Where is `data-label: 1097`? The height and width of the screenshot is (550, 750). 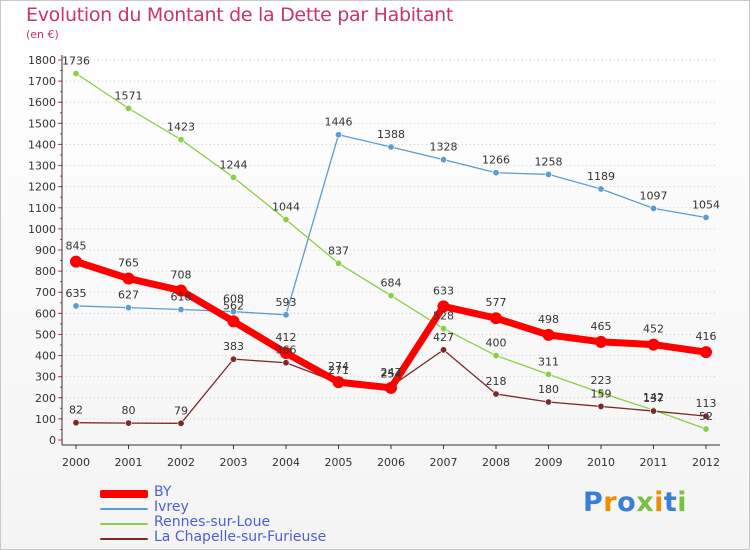
data-label: 1097 is located at coordinates (654, 195).